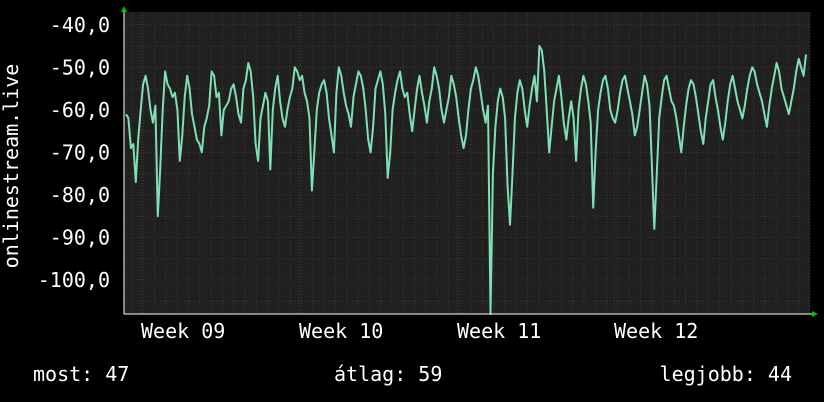 This screenshot has width=824, height=402. I want to click on y-axis-ticks: -40,0 -50,0 -60,0 -70,0 -80,0 -90,0 -100,0, so click(74, 152).